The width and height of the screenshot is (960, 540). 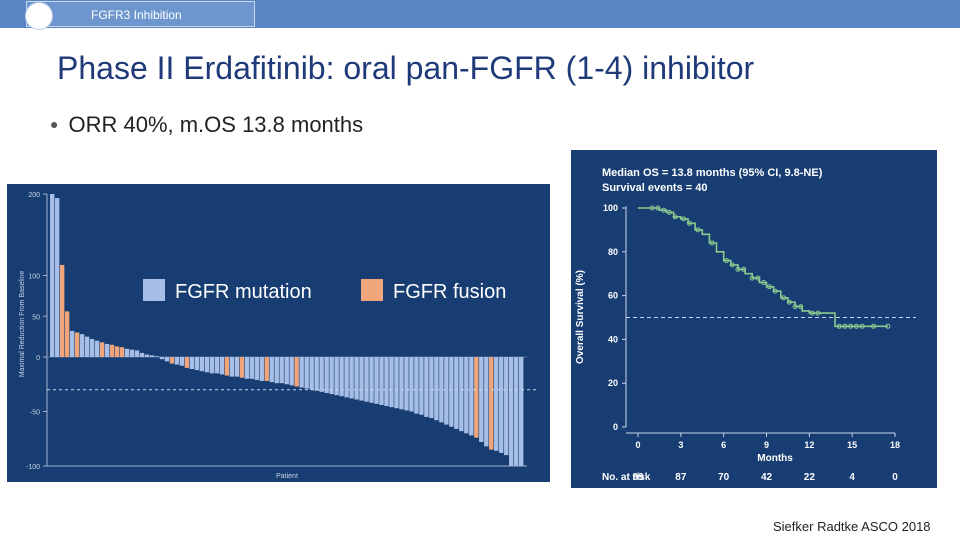 I want to click on km-y-tick-label: 0, so click(x=615, y=427).